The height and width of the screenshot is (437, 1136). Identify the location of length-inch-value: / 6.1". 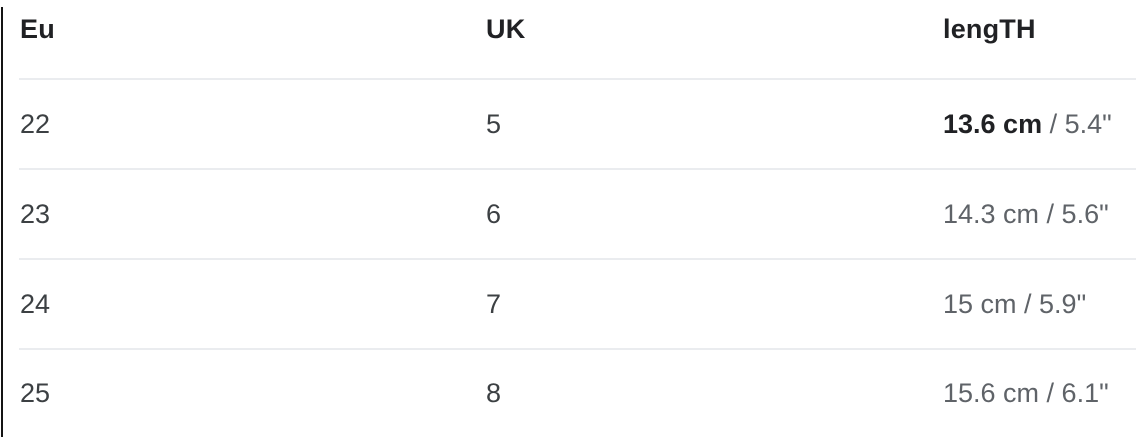
(1074, 392).